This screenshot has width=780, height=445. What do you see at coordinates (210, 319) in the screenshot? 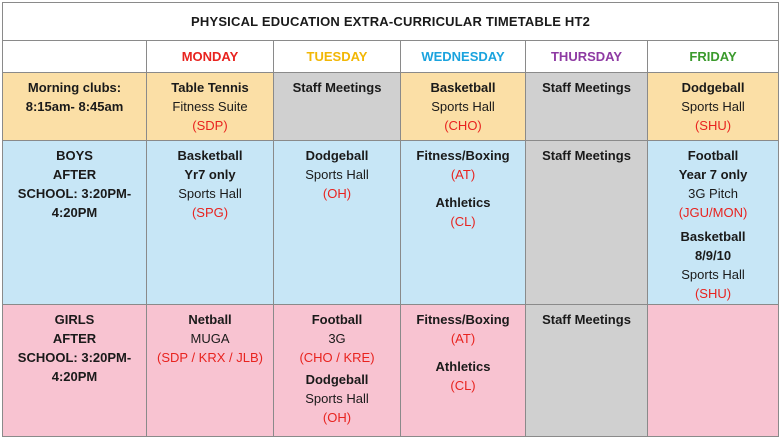
I see `activity-name: Netball` at bounding box center [210, 319].